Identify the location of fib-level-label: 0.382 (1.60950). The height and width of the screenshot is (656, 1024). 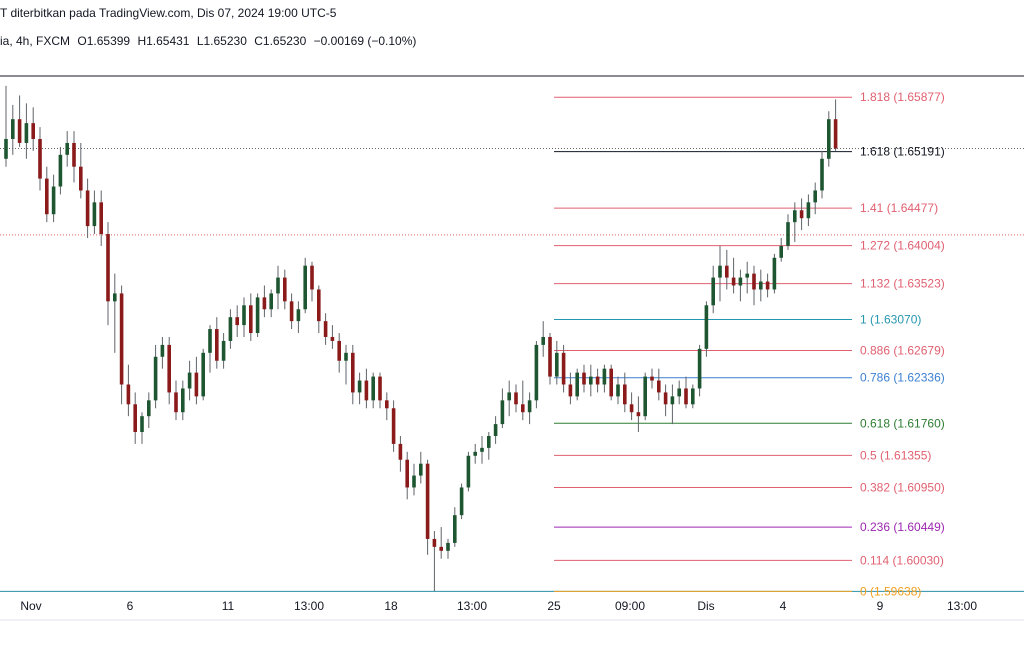
(902, 487).